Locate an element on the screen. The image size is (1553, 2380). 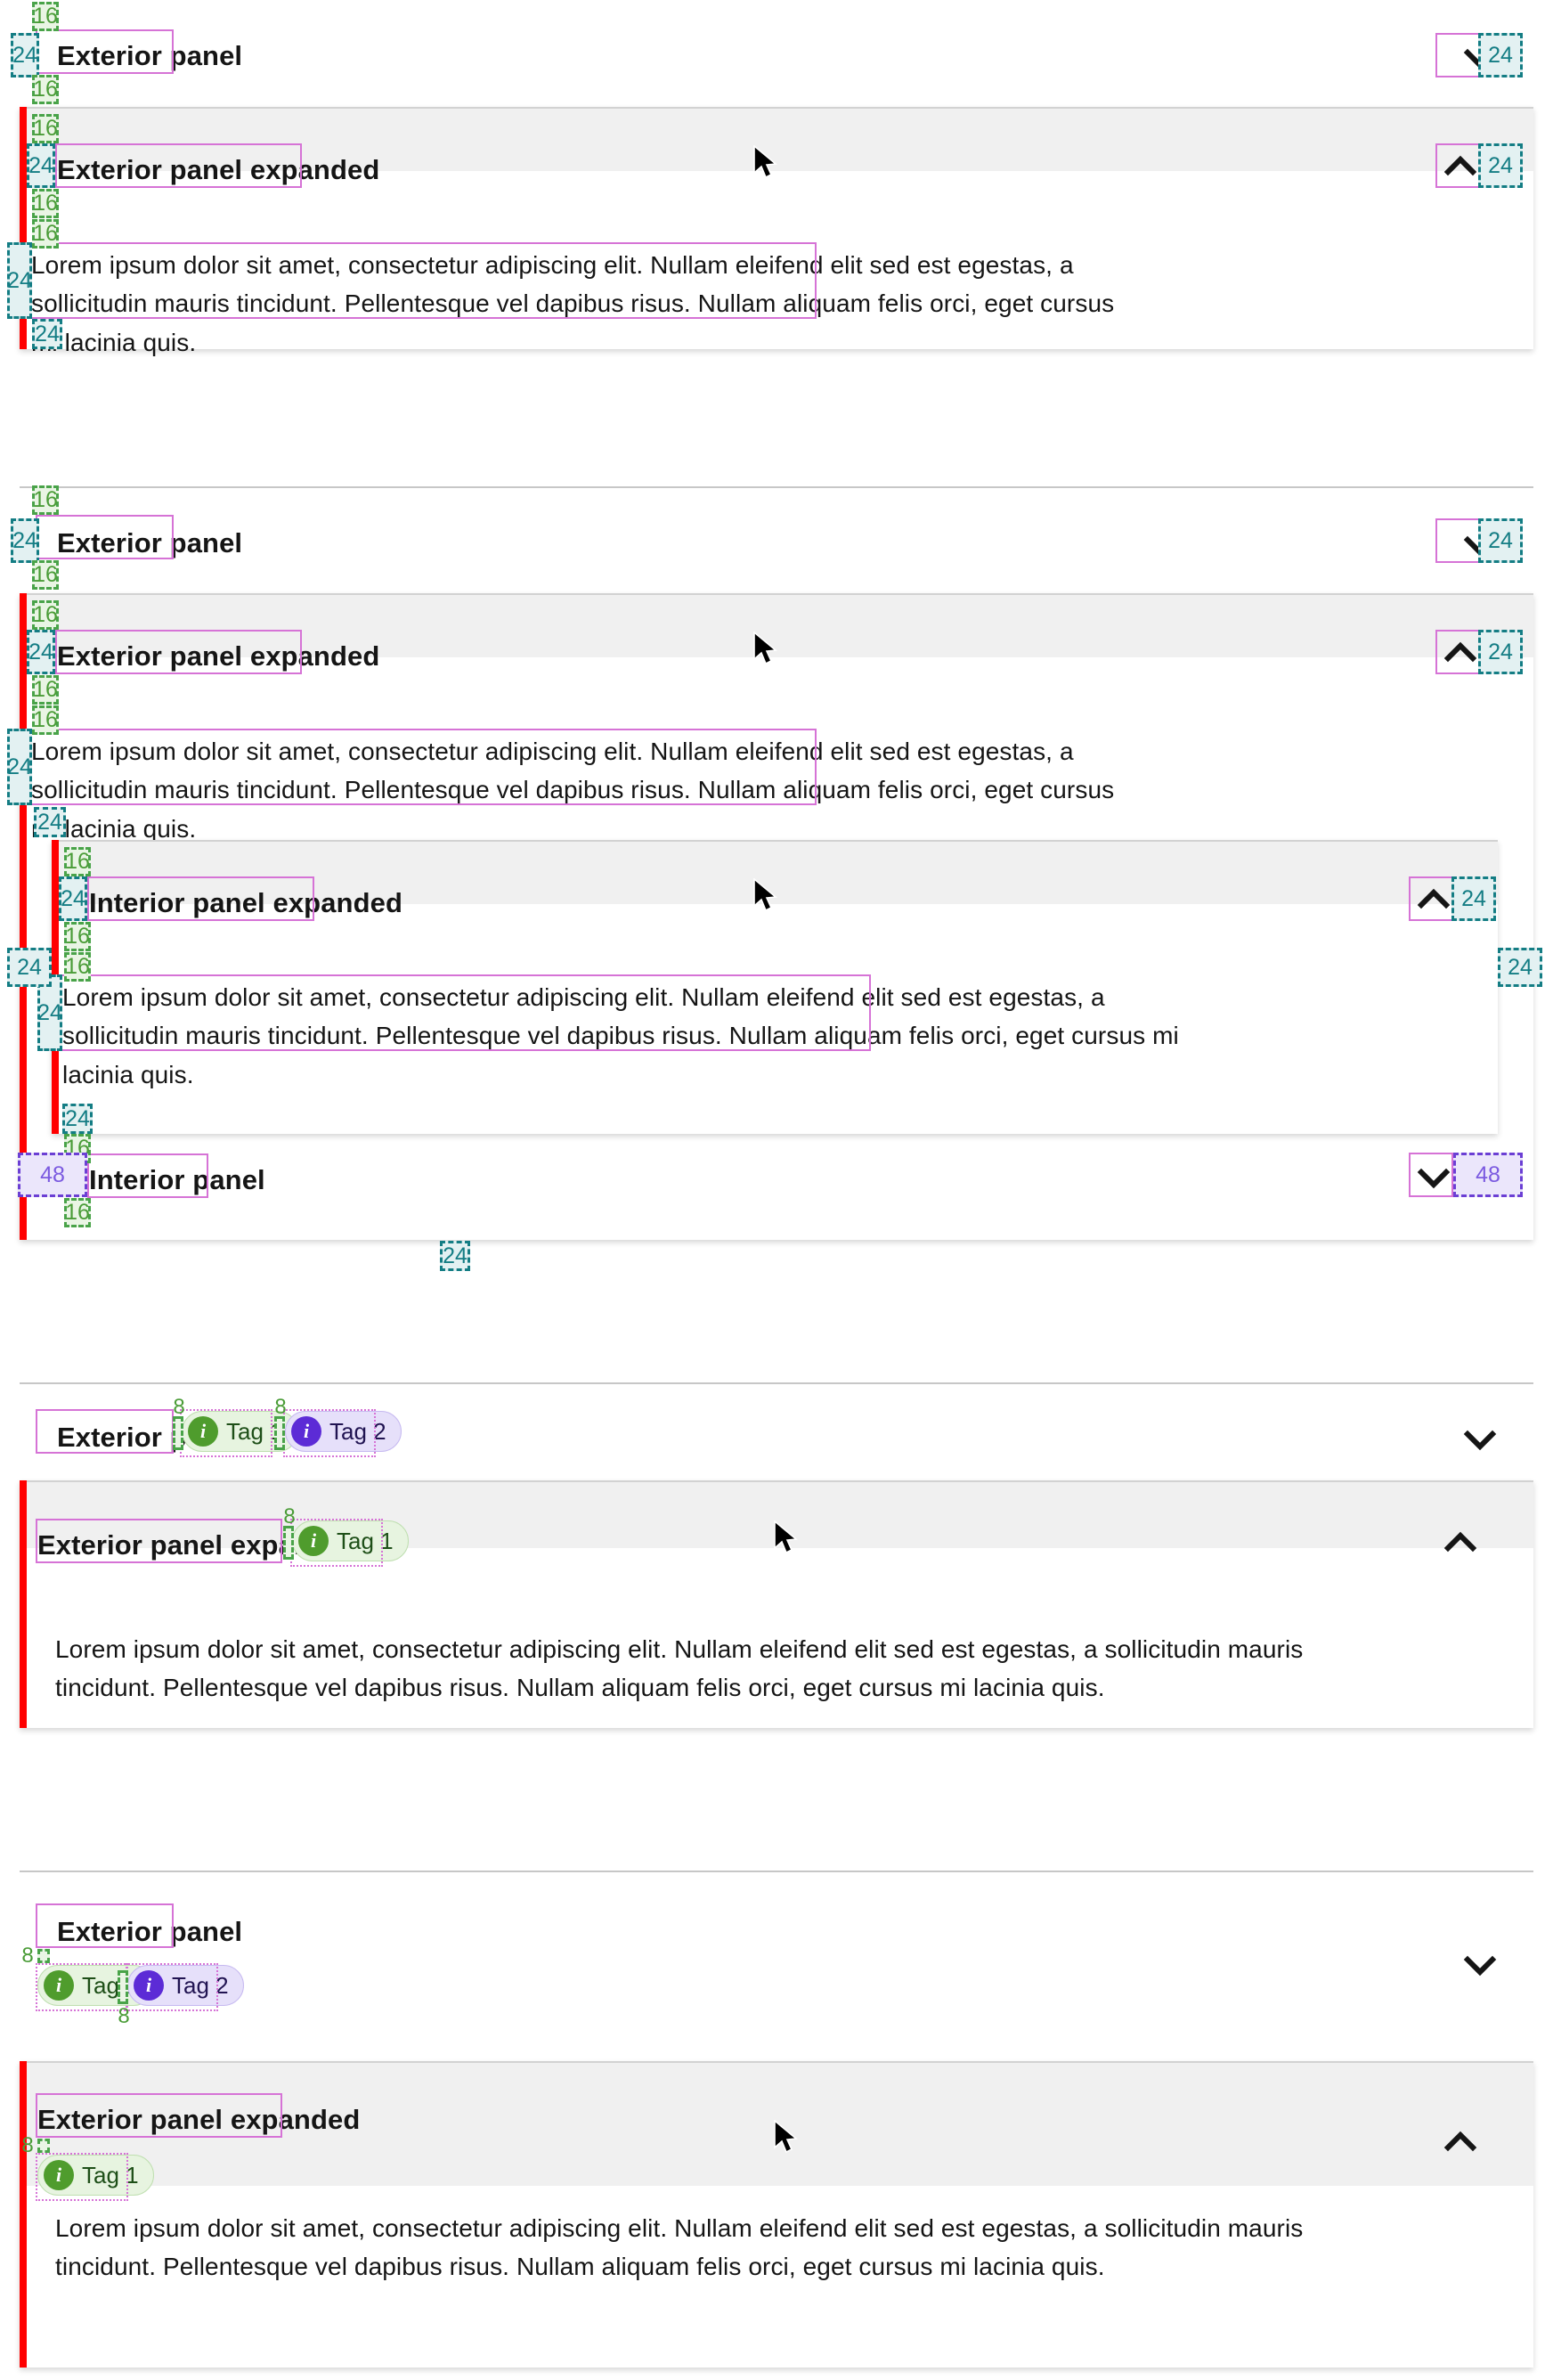
spacing-nested-gap-24: 24 is located at coordinates (50, 822).